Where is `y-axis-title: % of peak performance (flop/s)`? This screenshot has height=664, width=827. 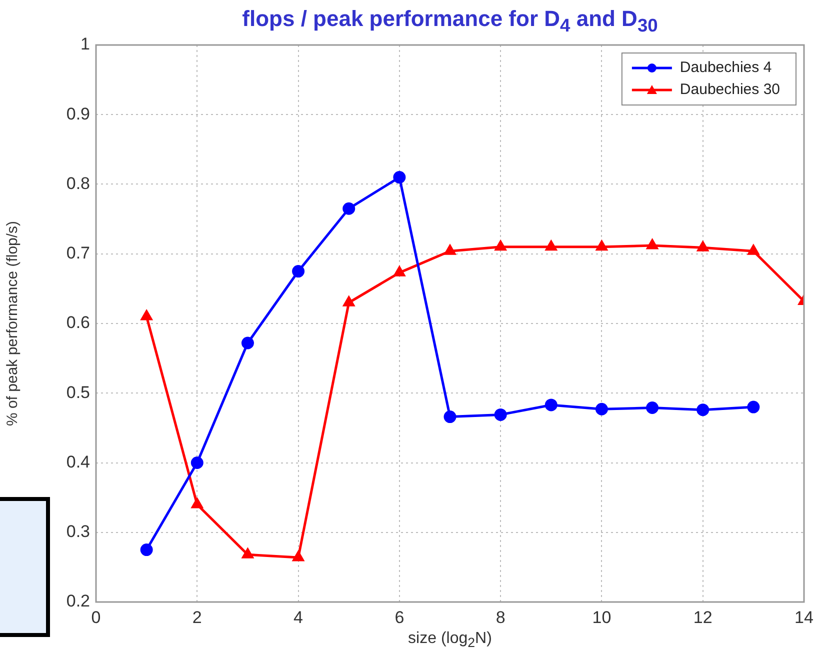 y-axis-title: % of peak performance (flop/s) is located at coordinates (13, 323).